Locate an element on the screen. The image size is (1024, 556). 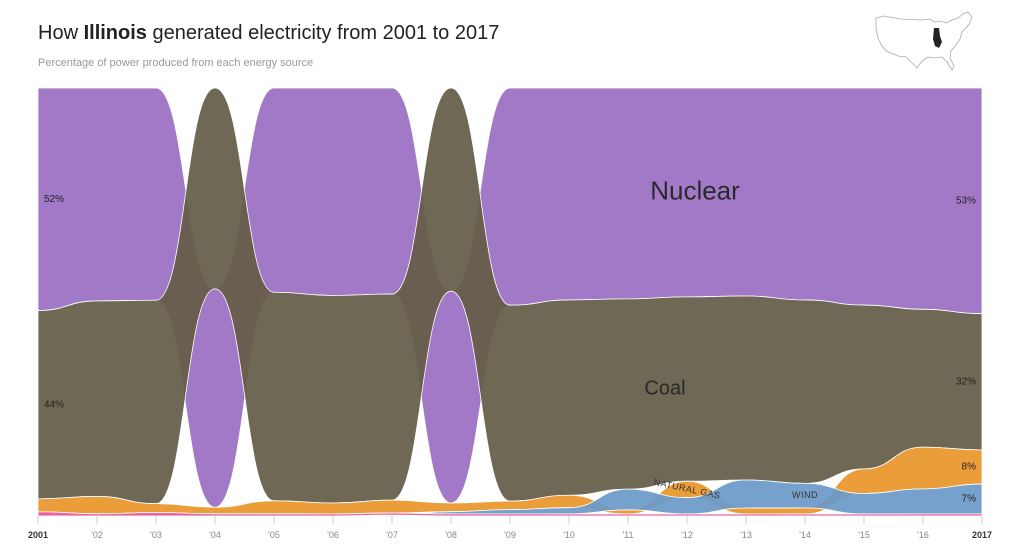
x-tick-label: '11 is located at coordinates (627, 535).